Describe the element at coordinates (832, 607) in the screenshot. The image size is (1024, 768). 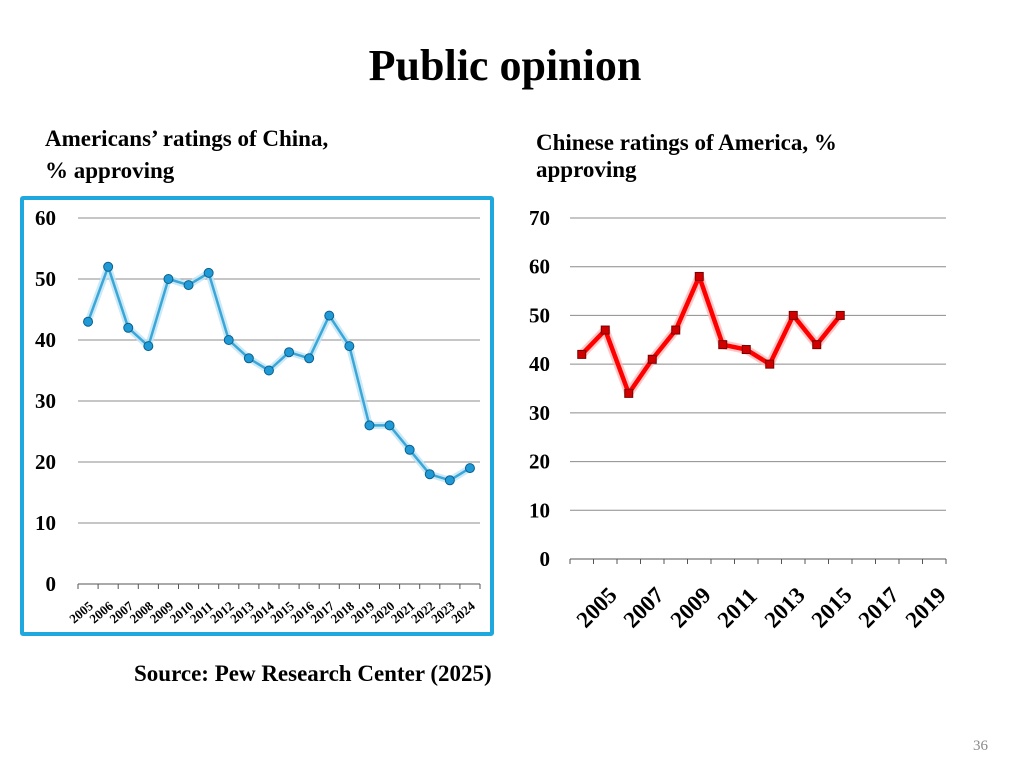
I see `right-x-tick-label: 2015` at that location.